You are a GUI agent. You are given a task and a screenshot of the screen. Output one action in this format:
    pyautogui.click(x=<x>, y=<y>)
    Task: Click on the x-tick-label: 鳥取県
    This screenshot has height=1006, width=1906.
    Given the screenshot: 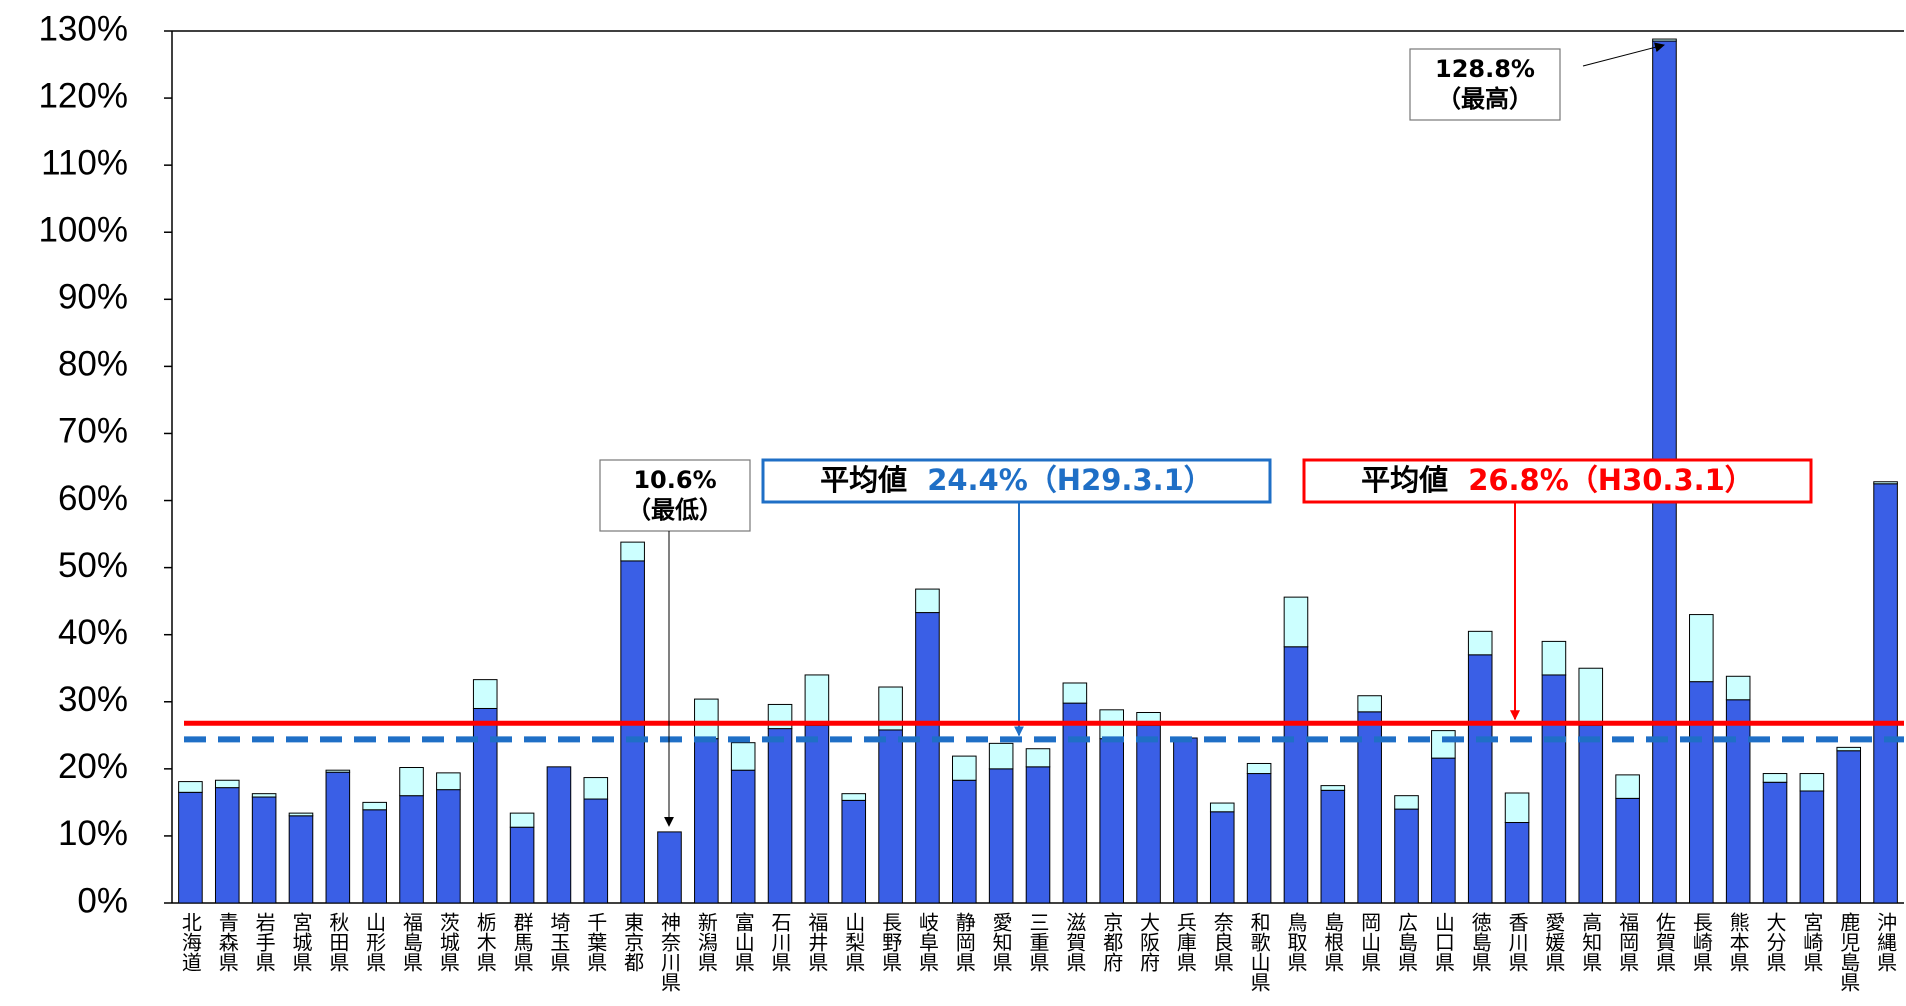 What is the action you would take?
    pyautogui.click(x=1296, y=942)
    